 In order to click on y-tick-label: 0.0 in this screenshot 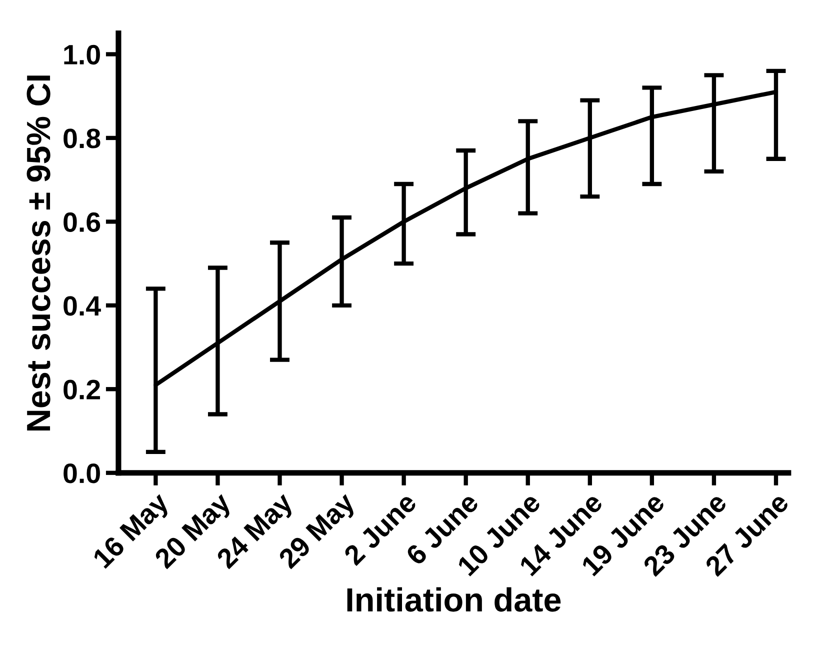, I will do `click(82, 474)`.